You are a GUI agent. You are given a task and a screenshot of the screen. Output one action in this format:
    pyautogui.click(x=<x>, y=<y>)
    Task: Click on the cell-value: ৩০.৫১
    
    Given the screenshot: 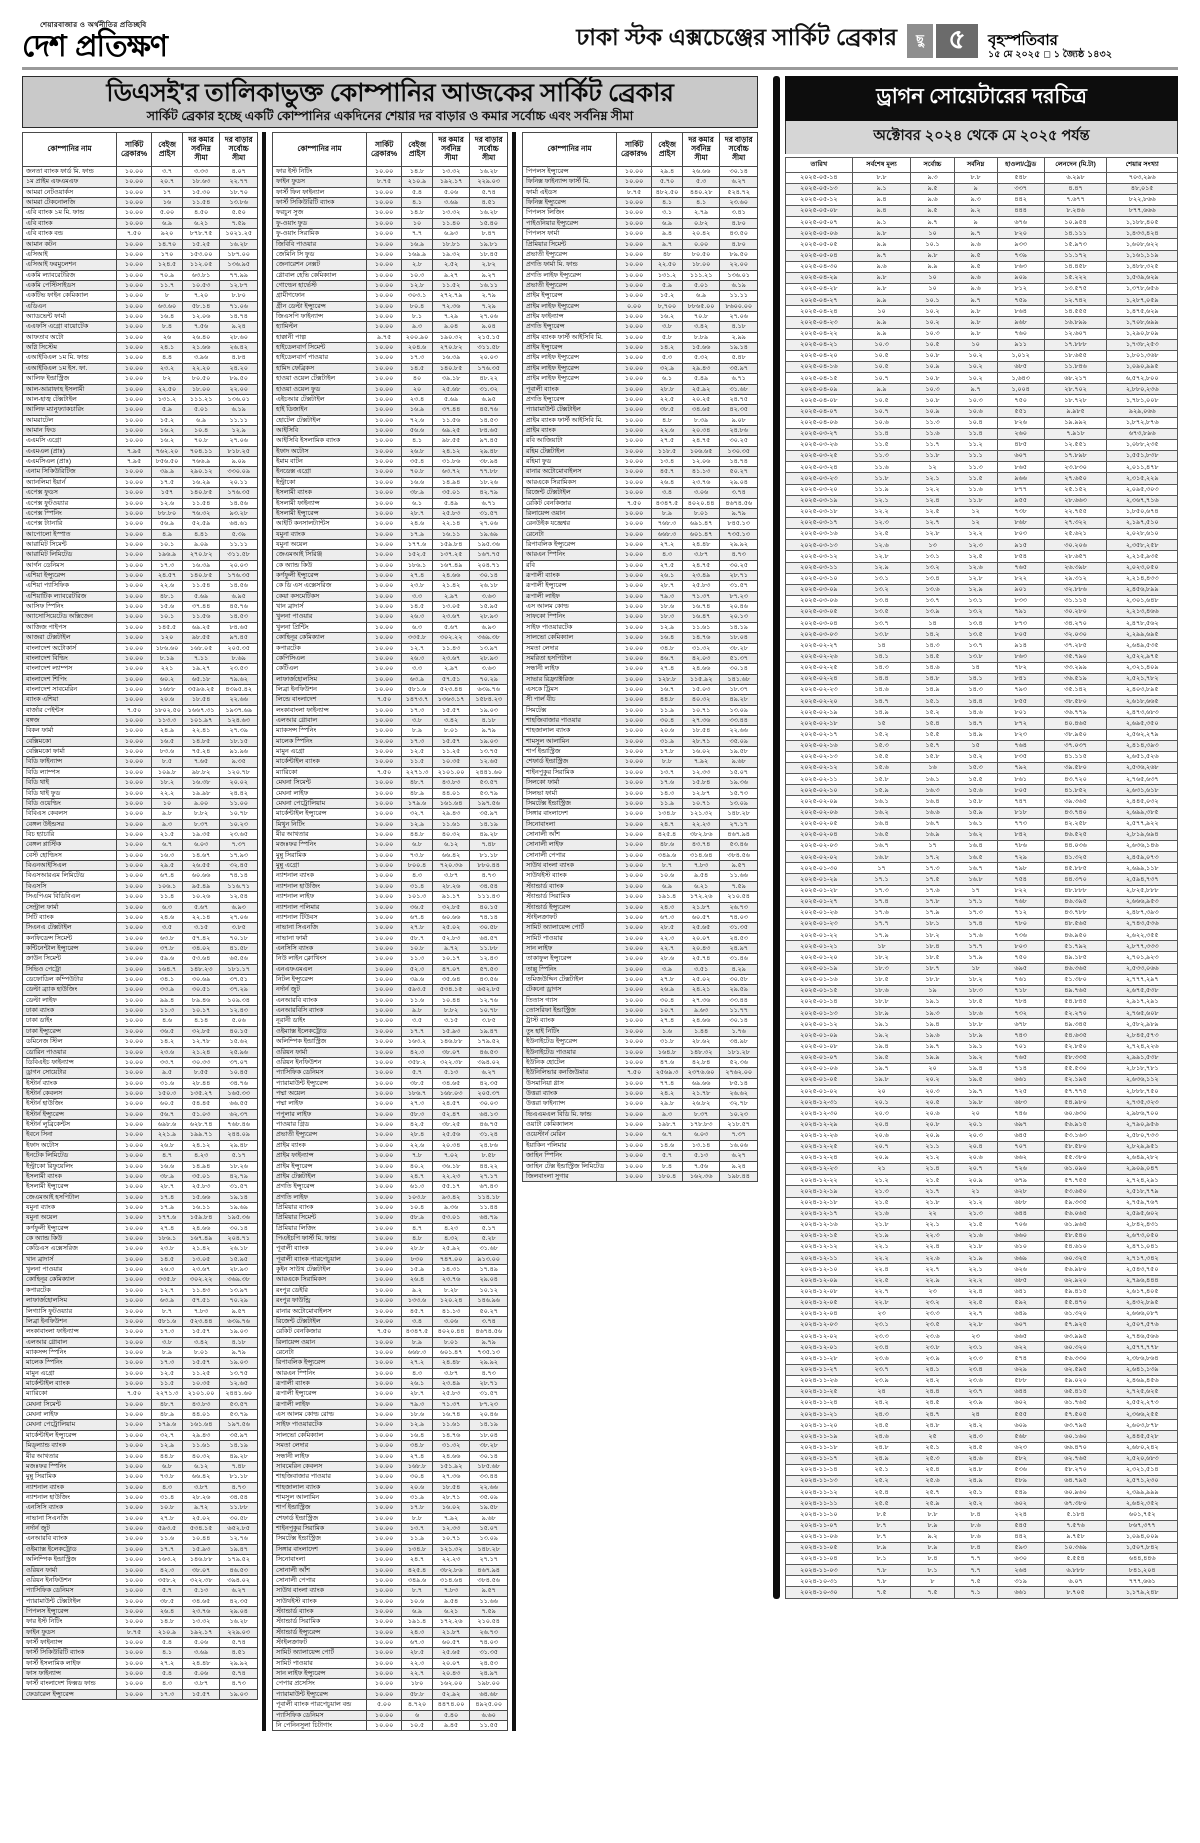 What is the action you would take?
    pyautogui.click(x=201, y=990)
    